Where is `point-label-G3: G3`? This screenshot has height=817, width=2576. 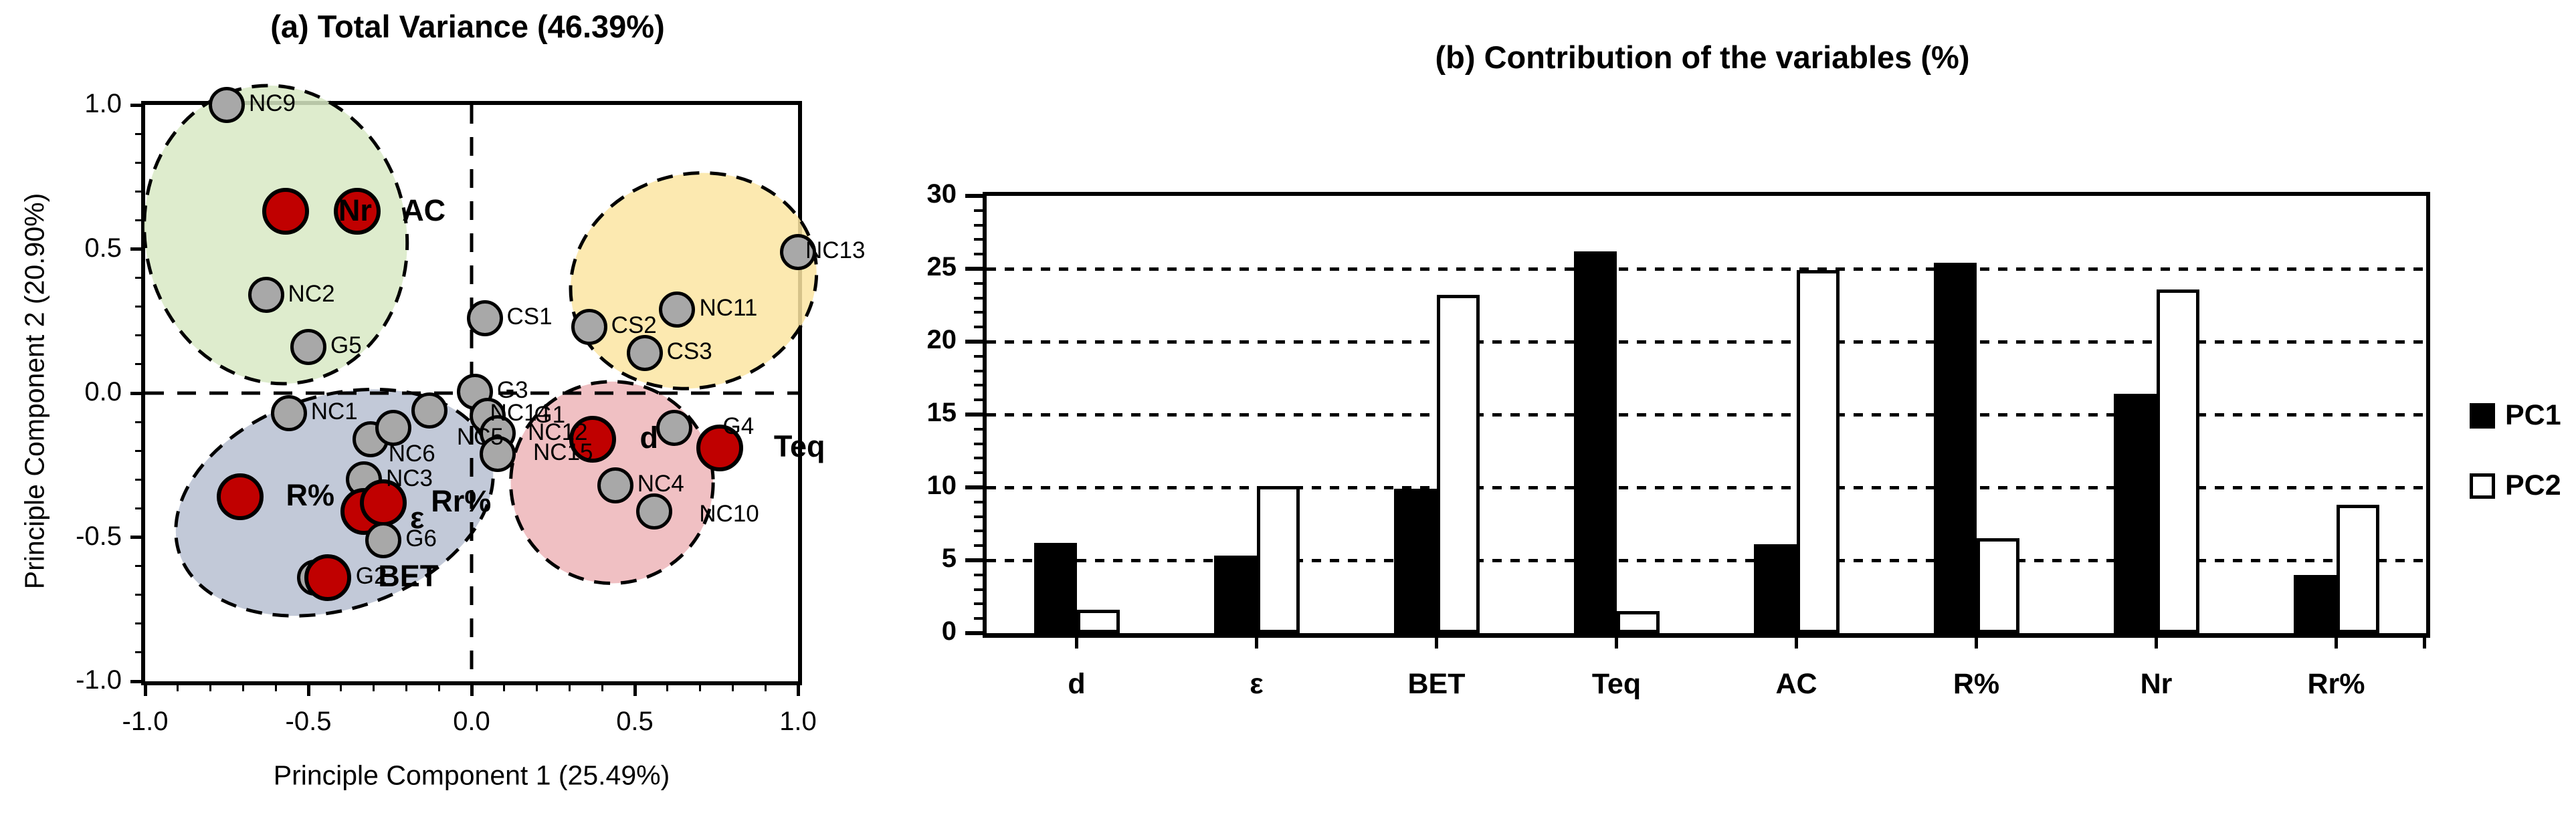
point-label-G3: G3 is located at coordinates (512, 390).